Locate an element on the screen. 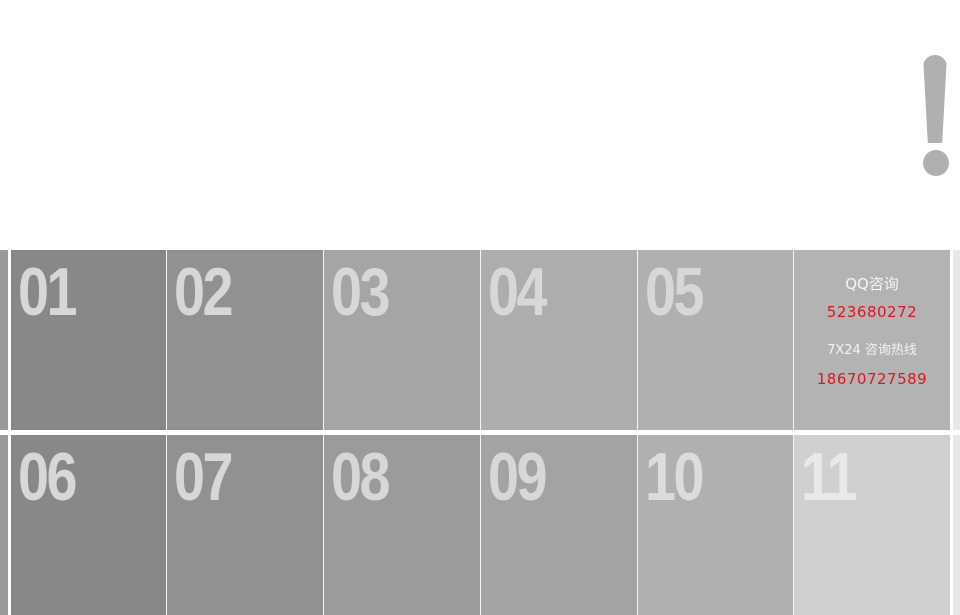 Image resolution: width=960 pixels, height=615 pixels. hotline-label: 7X24 咨询热线 is located at coordinates (872, 350).